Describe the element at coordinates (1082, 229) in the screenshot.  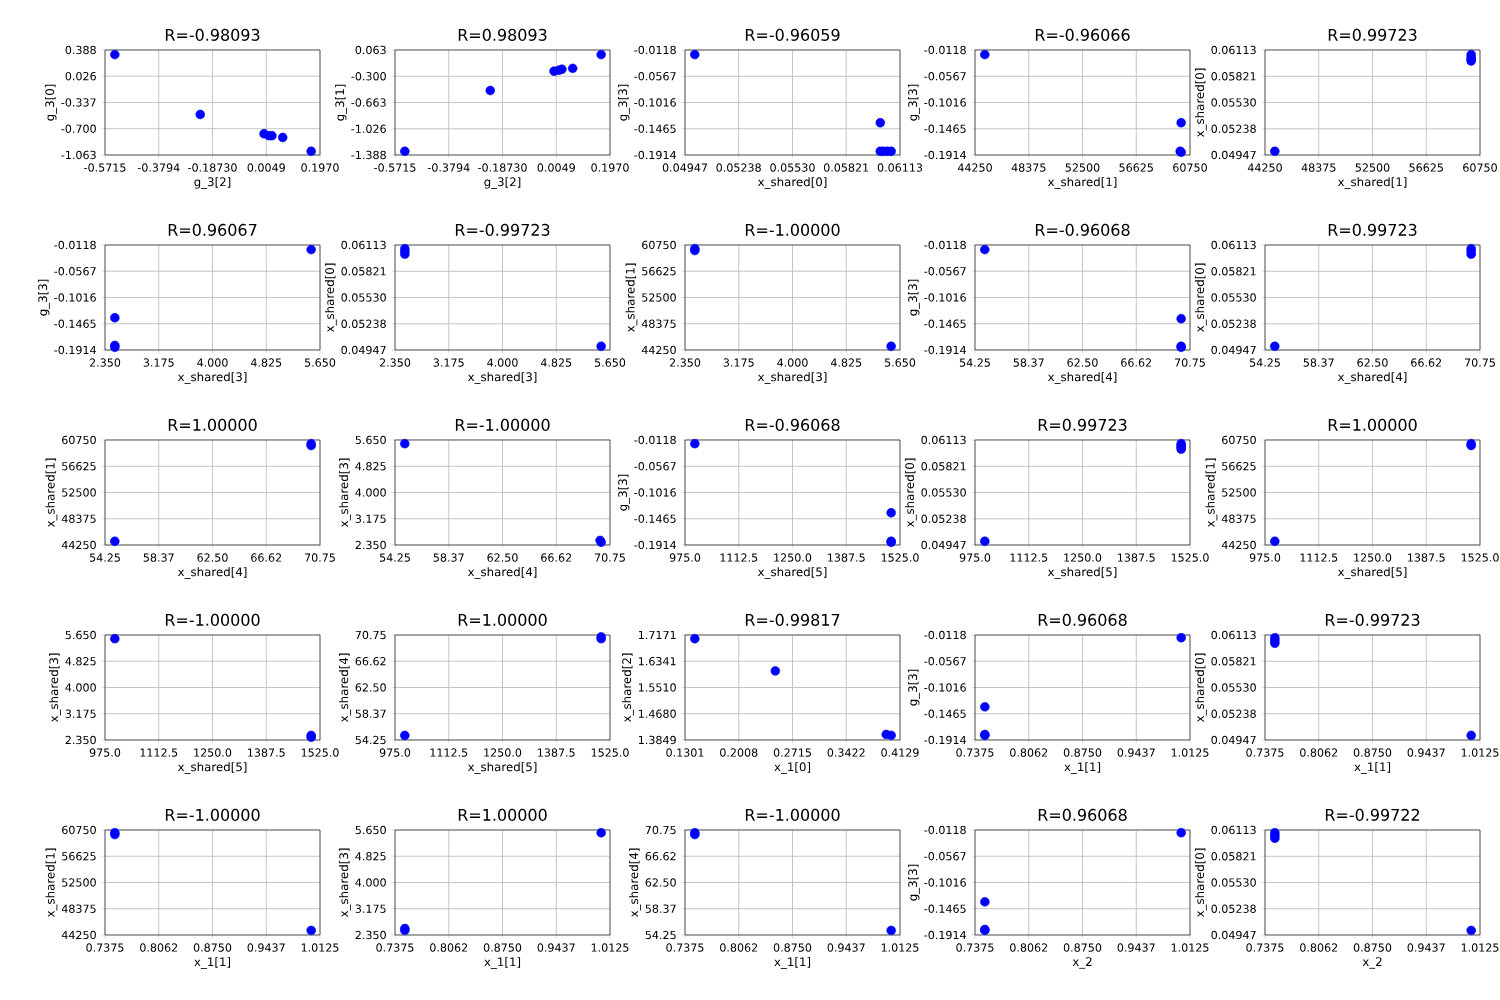
I see `chart-title: R=-0.96068` at that location.